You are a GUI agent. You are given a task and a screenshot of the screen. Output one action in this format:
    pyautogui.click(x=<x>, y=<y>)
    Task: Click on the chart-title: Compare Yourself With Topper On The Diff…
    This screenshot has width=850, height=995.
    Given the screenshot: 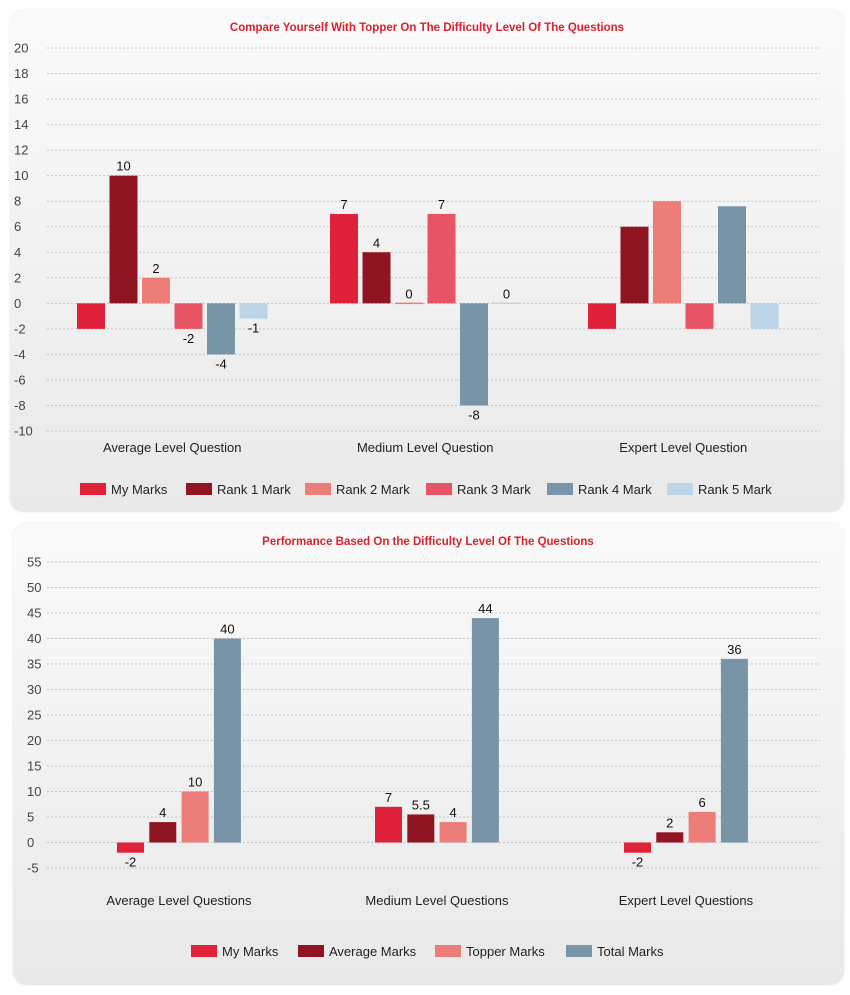 What is the action you would take?
    pyautogui.click(x=427, y=28)
    